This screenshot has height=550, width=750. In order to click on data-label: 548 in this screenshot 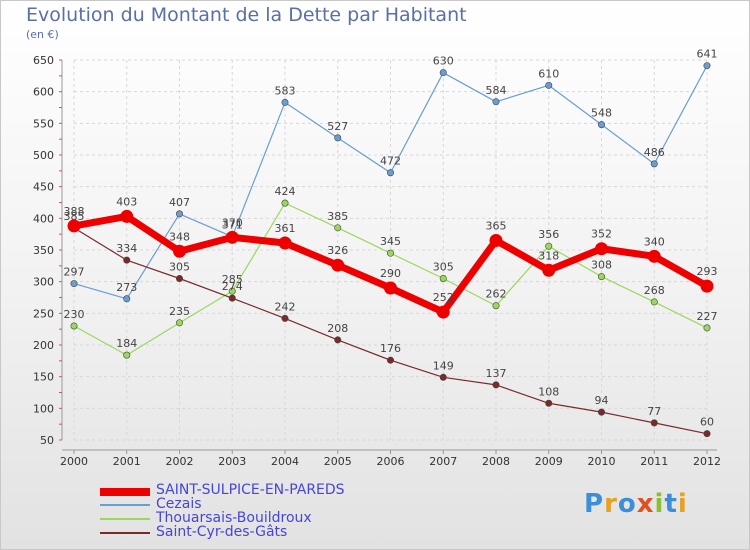, I will do `click(601, 113)`.